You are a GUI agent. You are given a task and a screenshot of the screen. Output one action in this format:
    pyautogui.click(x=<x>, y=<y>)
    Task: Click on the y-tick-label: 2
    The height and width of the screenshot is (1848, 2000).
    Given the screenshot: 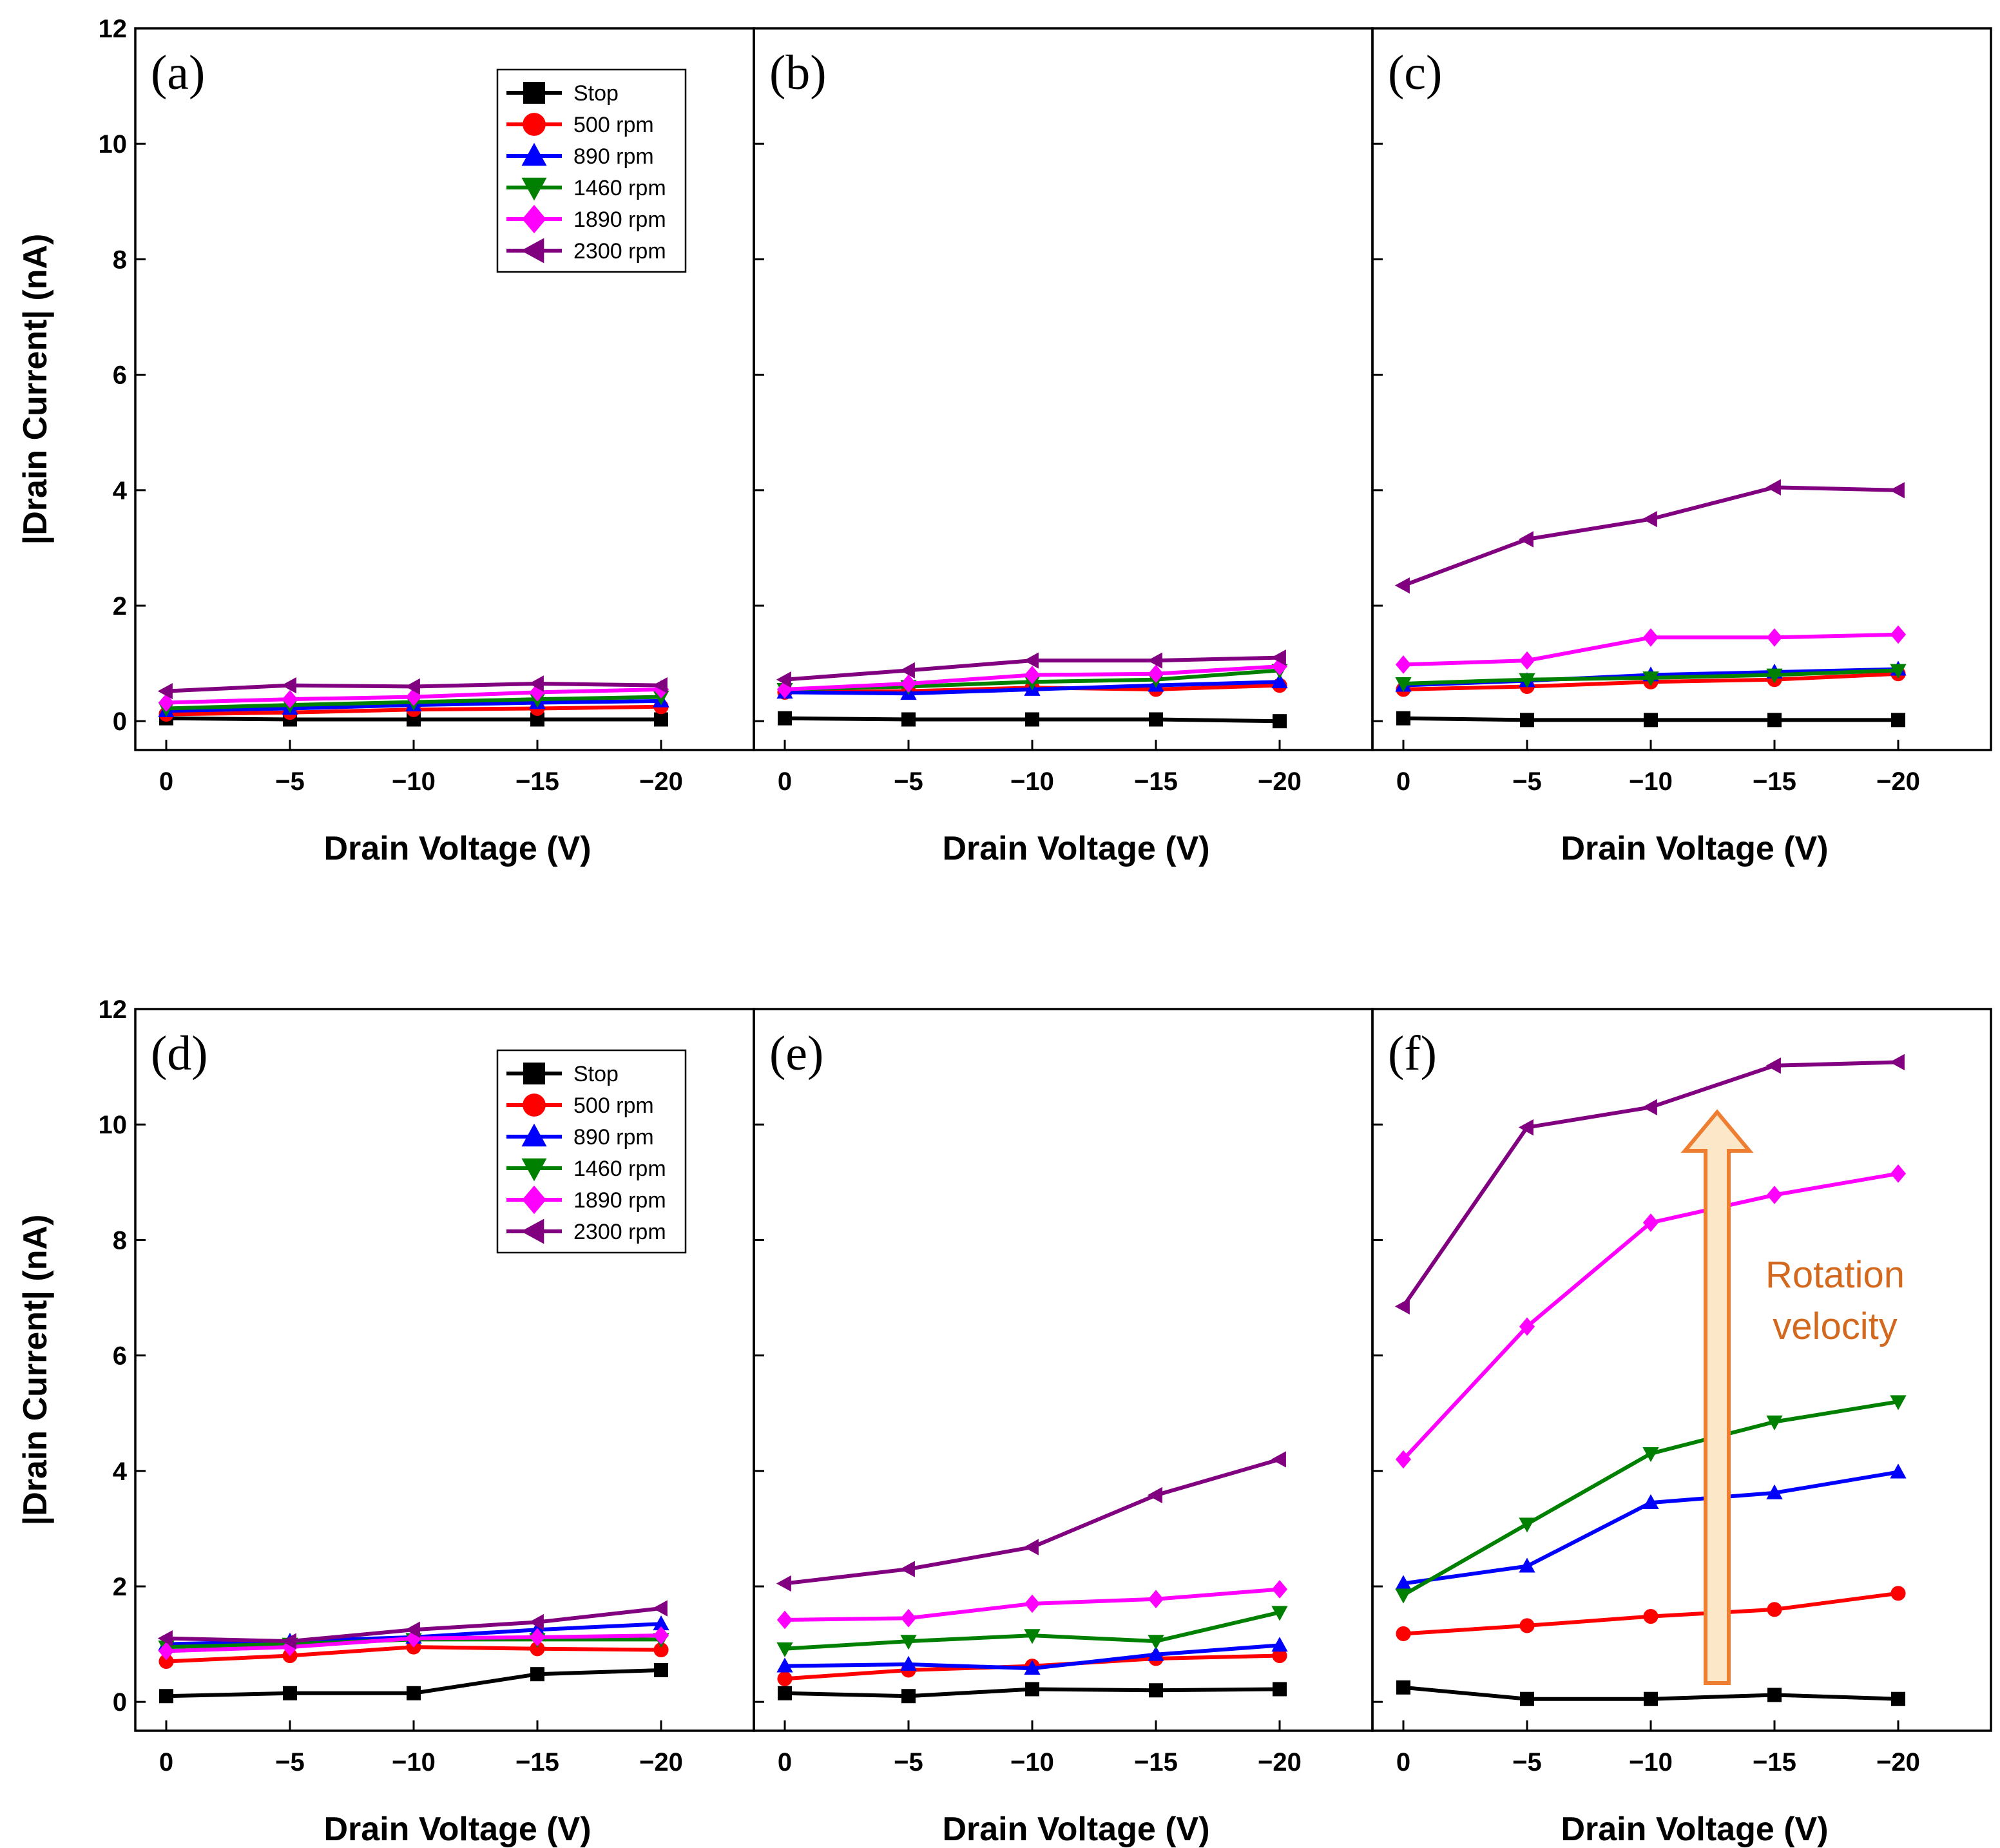 What is the action you would take?
    pyautogui.click(x=120, y=606)
    